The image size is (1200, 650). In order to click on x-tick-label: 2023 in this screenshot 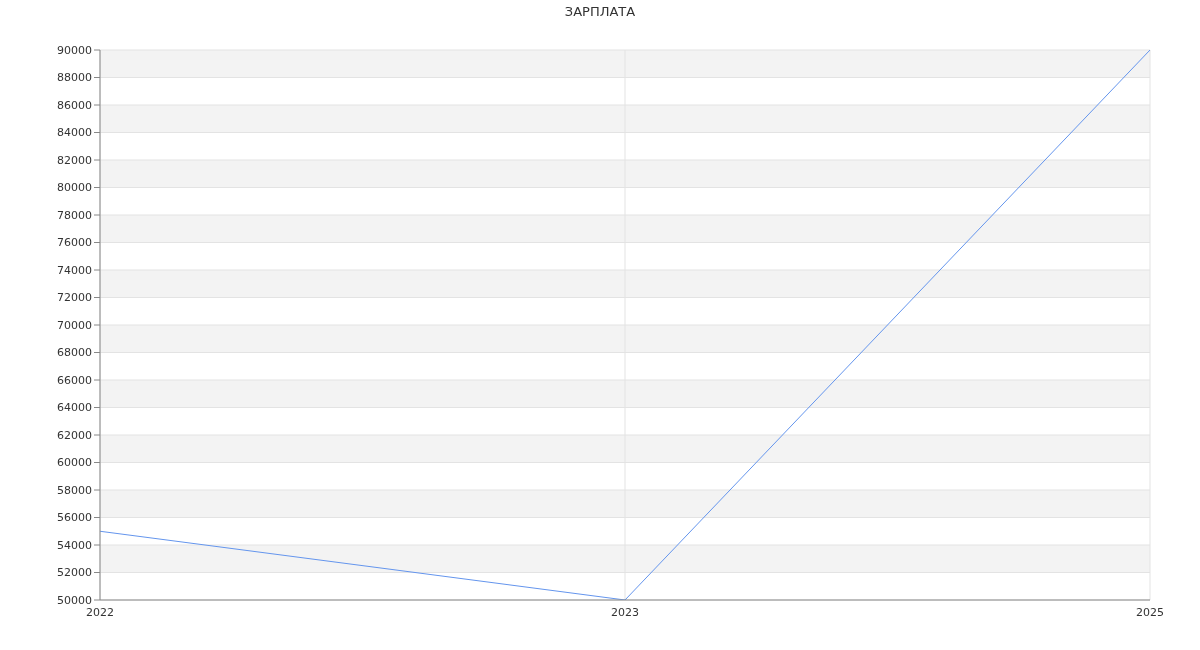, I will do `click(625, 612)`.